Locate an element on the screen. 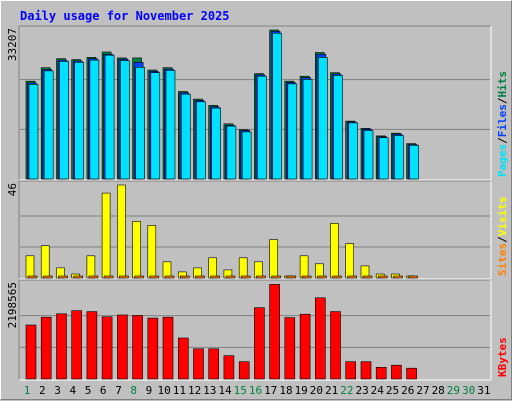  x-tick-label-day-7: 7 is located at coordinates (118, 390).